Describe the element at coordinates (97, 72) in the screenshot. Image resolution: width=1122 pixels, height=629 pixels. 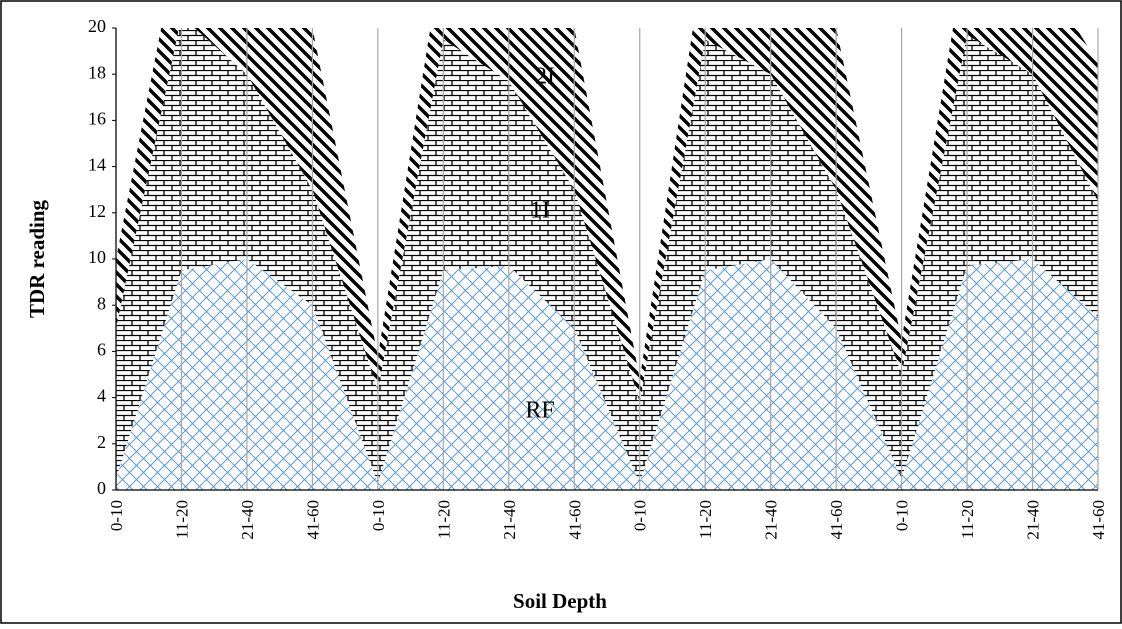
I see `y-tick-label: 18` at that location.